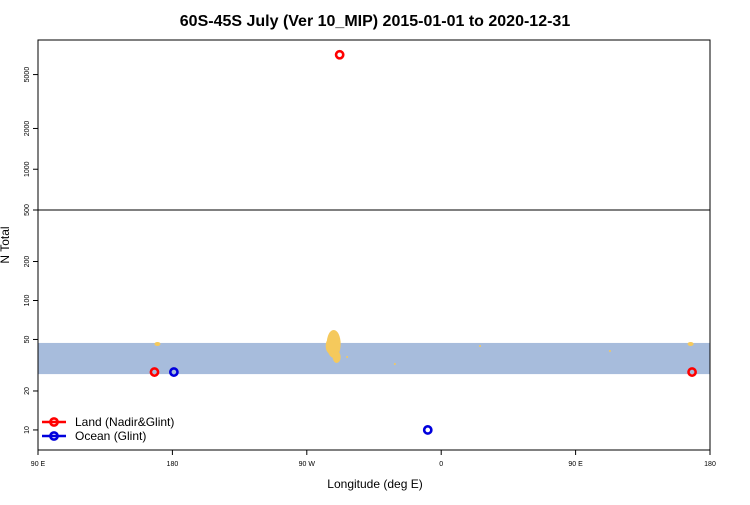  Describe the element at coordinates (27, 75) in the screenshot. I see `y-tick-label: 5000` at that location.